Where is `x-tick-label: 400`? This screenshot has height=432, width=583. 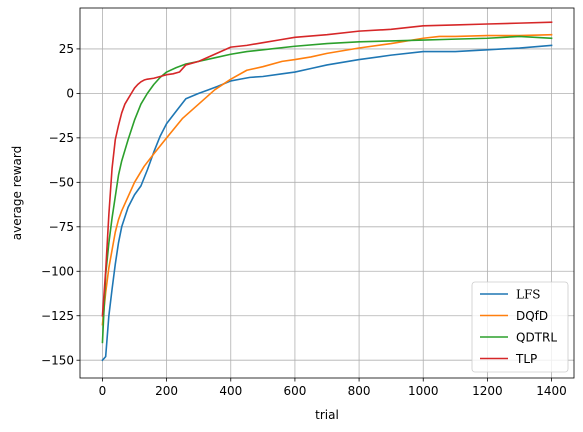
x-tick-label: 400 is located at coordinates (230, 391).